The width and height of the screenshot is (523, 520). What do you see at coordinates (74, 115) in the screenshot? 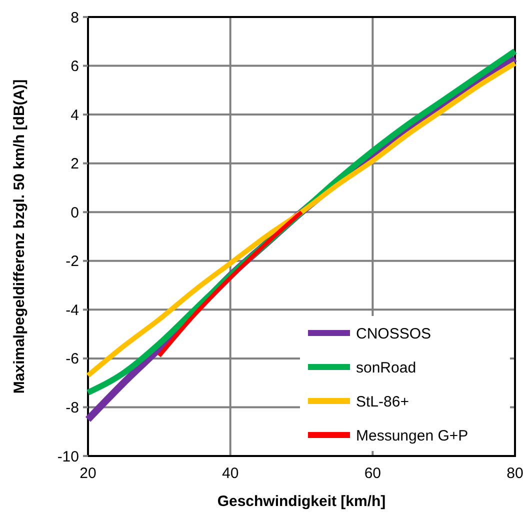
I see `y-tick-label: 4` at bounding box center [74, 115].